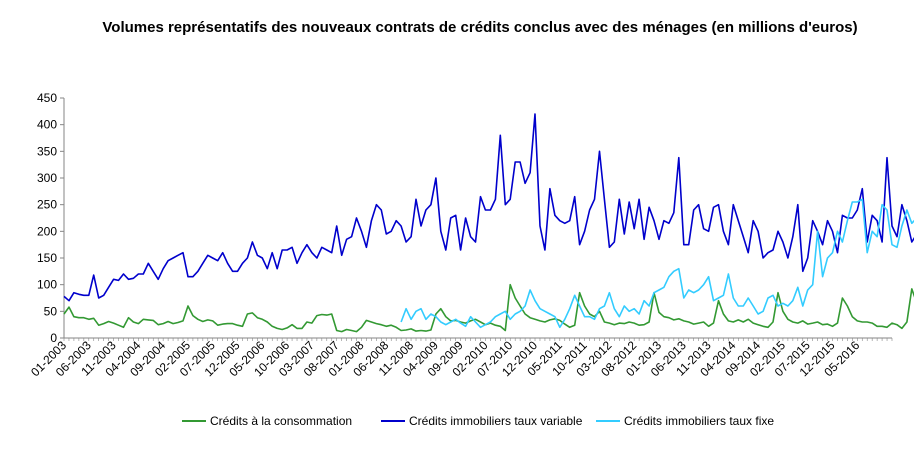 The image size is (914, 455). Describe the element at coordinates (47, 125) in the screenshot. I see `y-tick-label: 400` at that location.